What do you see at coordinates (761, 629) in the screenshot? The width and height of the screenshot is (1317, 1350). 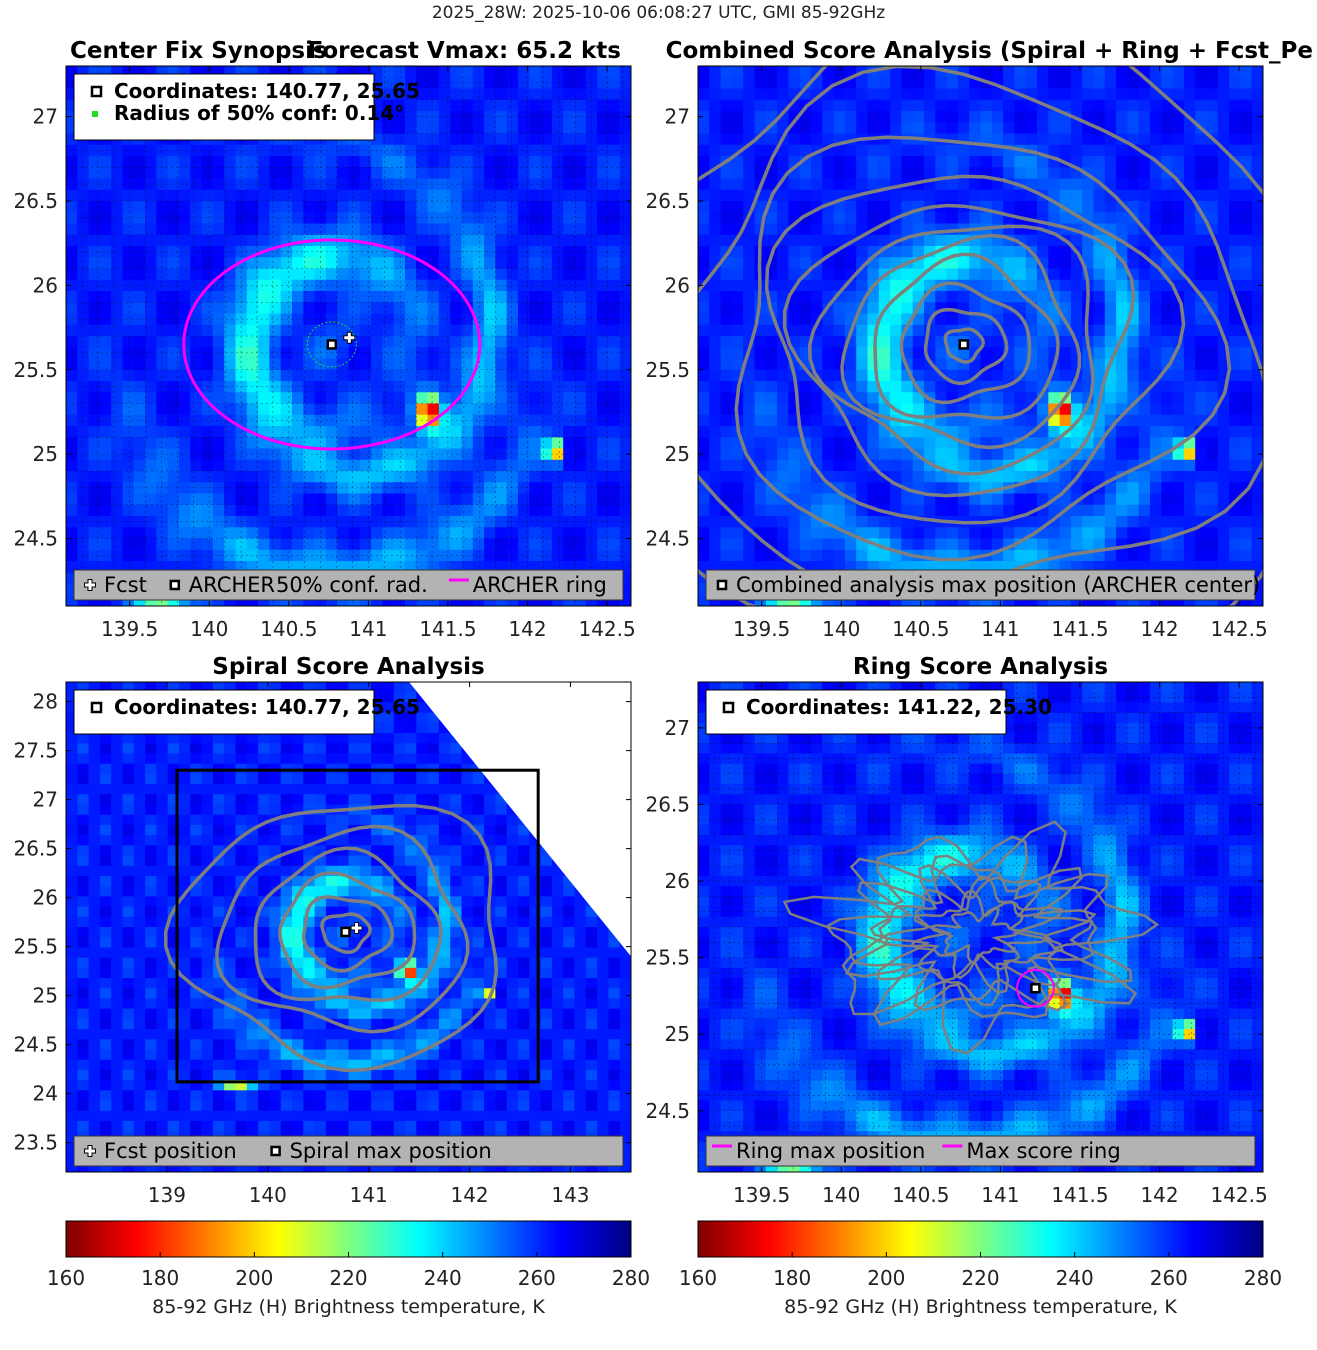 I see `x-tick-label: 139.5` at bounding box center [761, 629].